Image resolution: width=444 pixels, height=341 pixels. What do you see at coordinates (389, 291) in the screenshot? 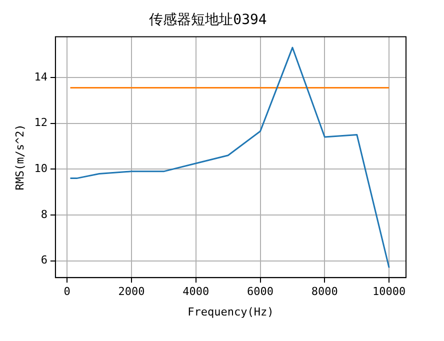
I see `x-tick-label: 10000` at bounding box center [389, 291].